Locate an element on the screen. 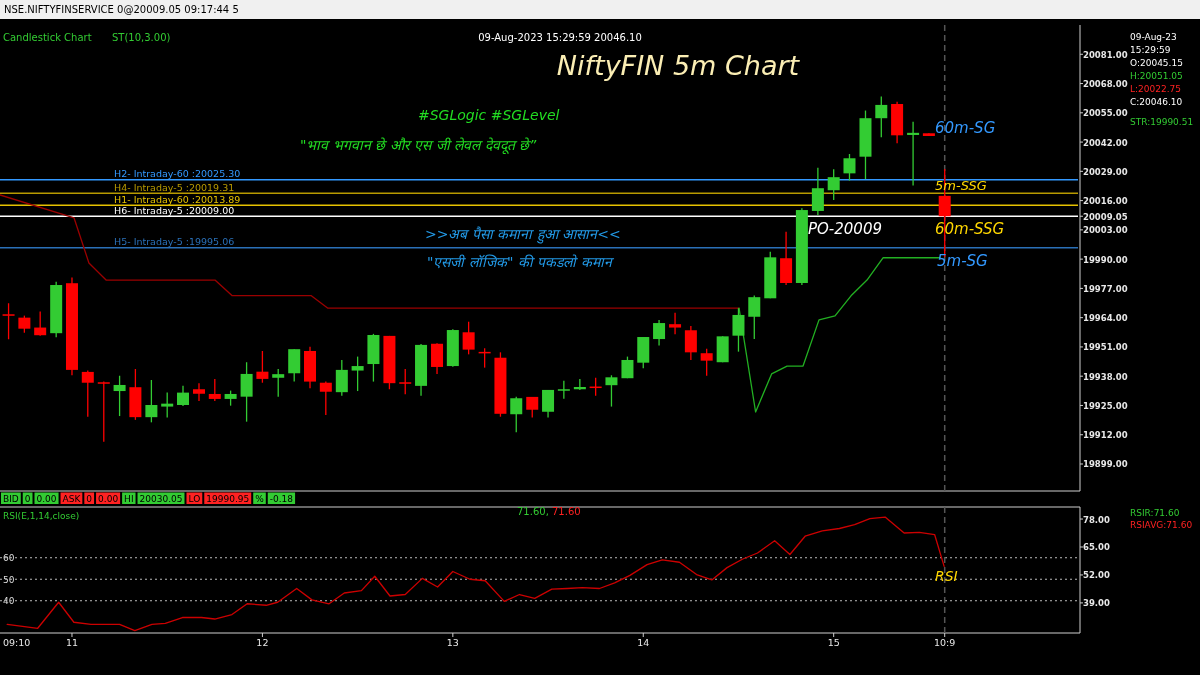 The height and width of the screenshot is (675, 1200). annotation: Candlestick Chart is located at coordinates (47, 37).